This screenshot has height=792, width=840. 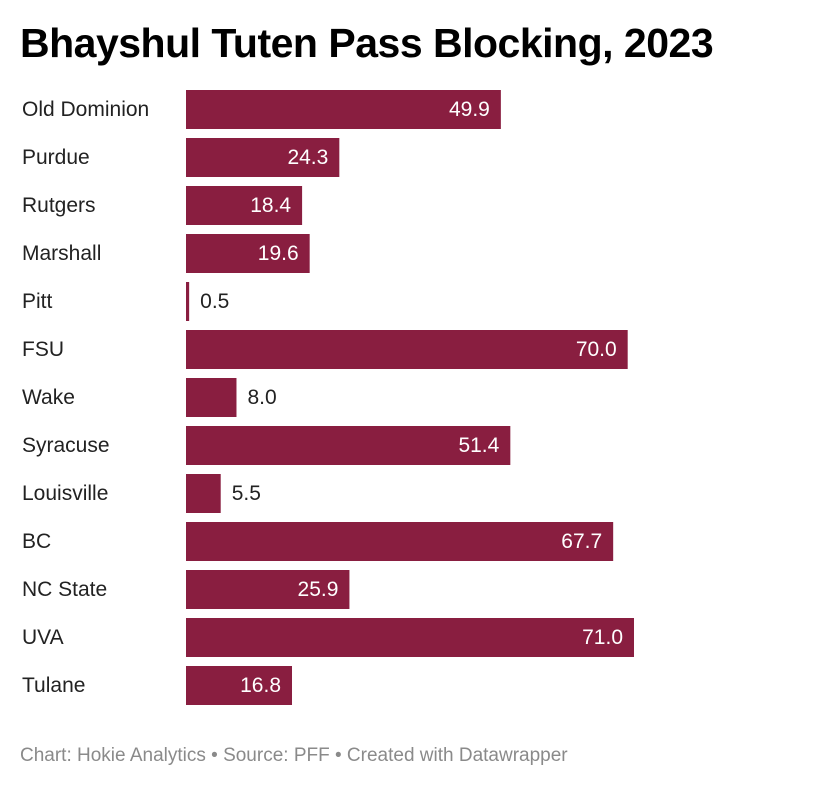 I want to click on bar-row: Old Dominion 49.9, so click(x=261, y=109).